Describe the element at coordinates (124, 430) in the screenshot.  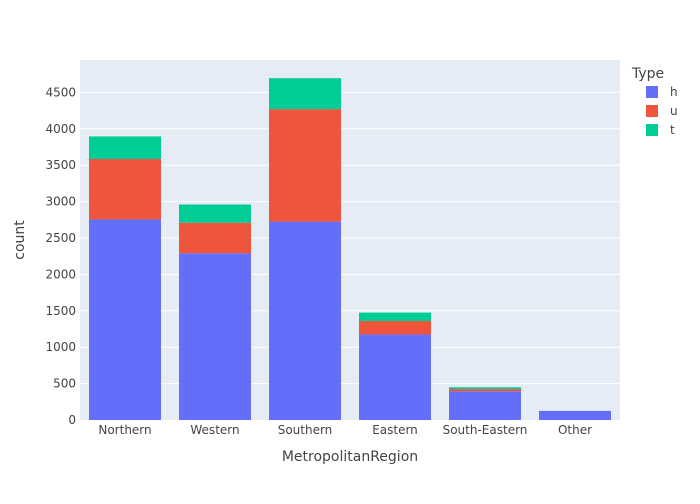
I see `x-tick-label: Northern` at that location.